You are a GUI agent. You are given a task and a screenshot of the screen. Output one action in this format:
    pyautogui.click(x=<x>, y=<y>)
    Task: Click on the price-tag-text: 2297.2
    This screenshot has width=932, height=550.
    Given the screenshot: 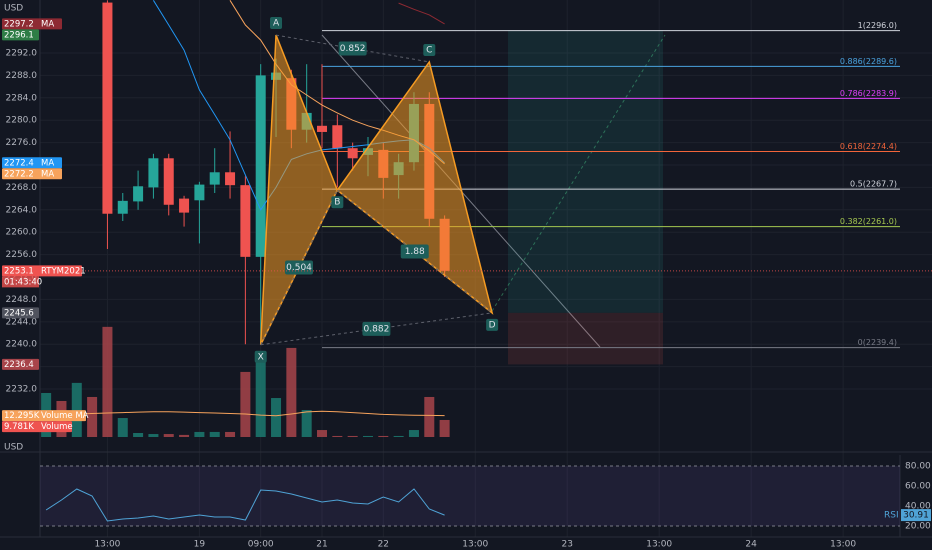 What is the action you would take?
    pyautogui.click(x=19, y=24)
    